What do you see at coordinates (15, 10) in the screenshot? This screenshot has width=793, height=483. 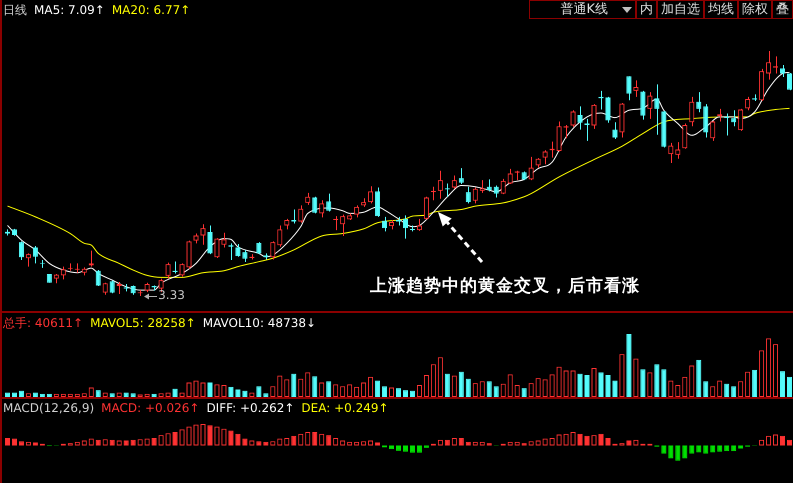 I see `chart-title: 日线` at bounding box center [15, 10].